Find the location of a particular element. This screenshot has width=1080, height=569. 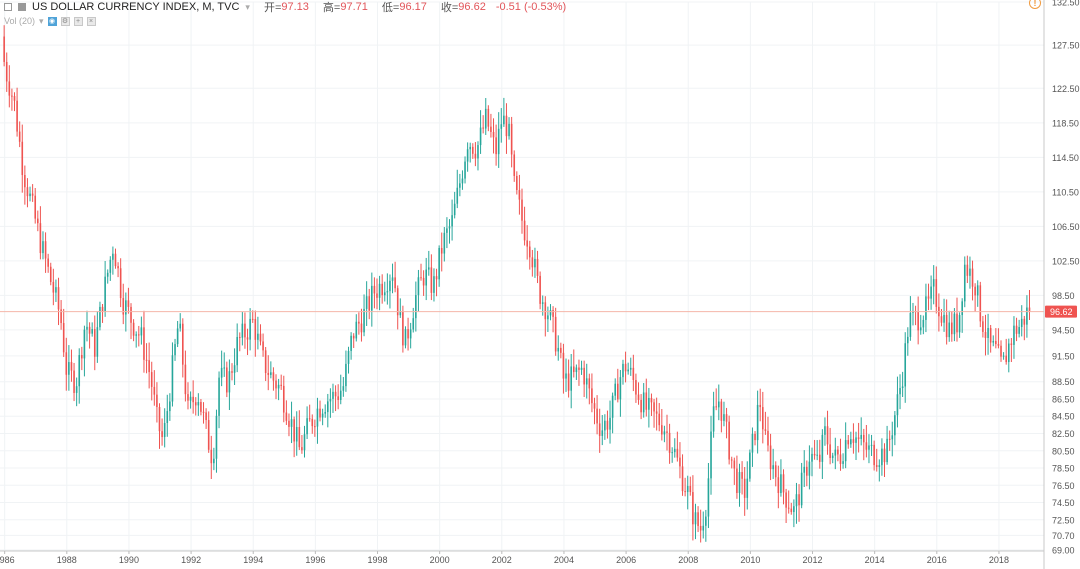

price-tick-label: 82.50 is located at coordinates (1063, 434).